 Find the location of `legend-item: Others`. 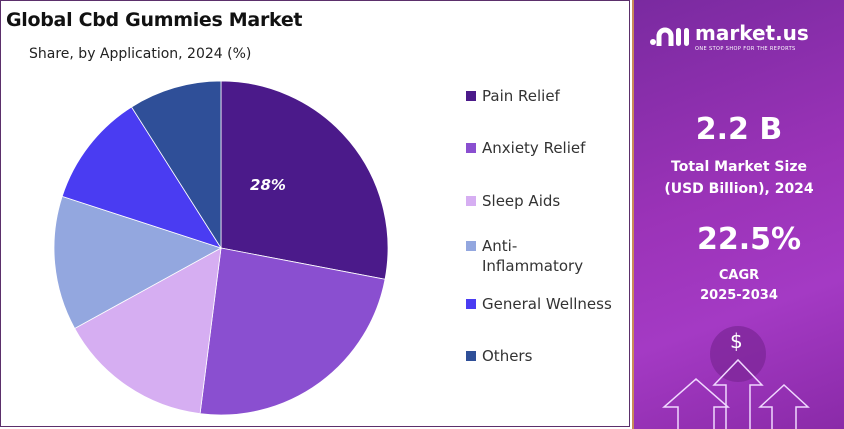

legend-item: Others is located at coordinates (499, 356).